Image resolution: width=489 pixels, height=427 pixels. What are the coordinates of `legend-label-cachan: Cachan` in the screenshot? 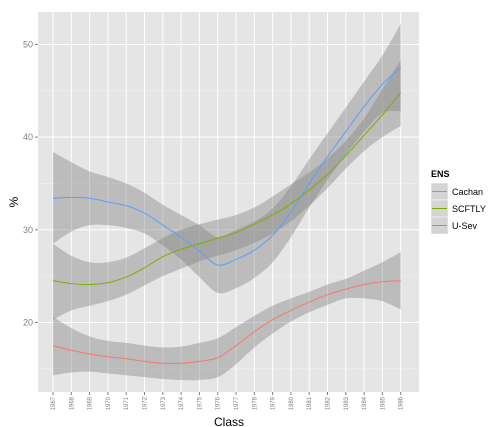 It's located at (467, 192).